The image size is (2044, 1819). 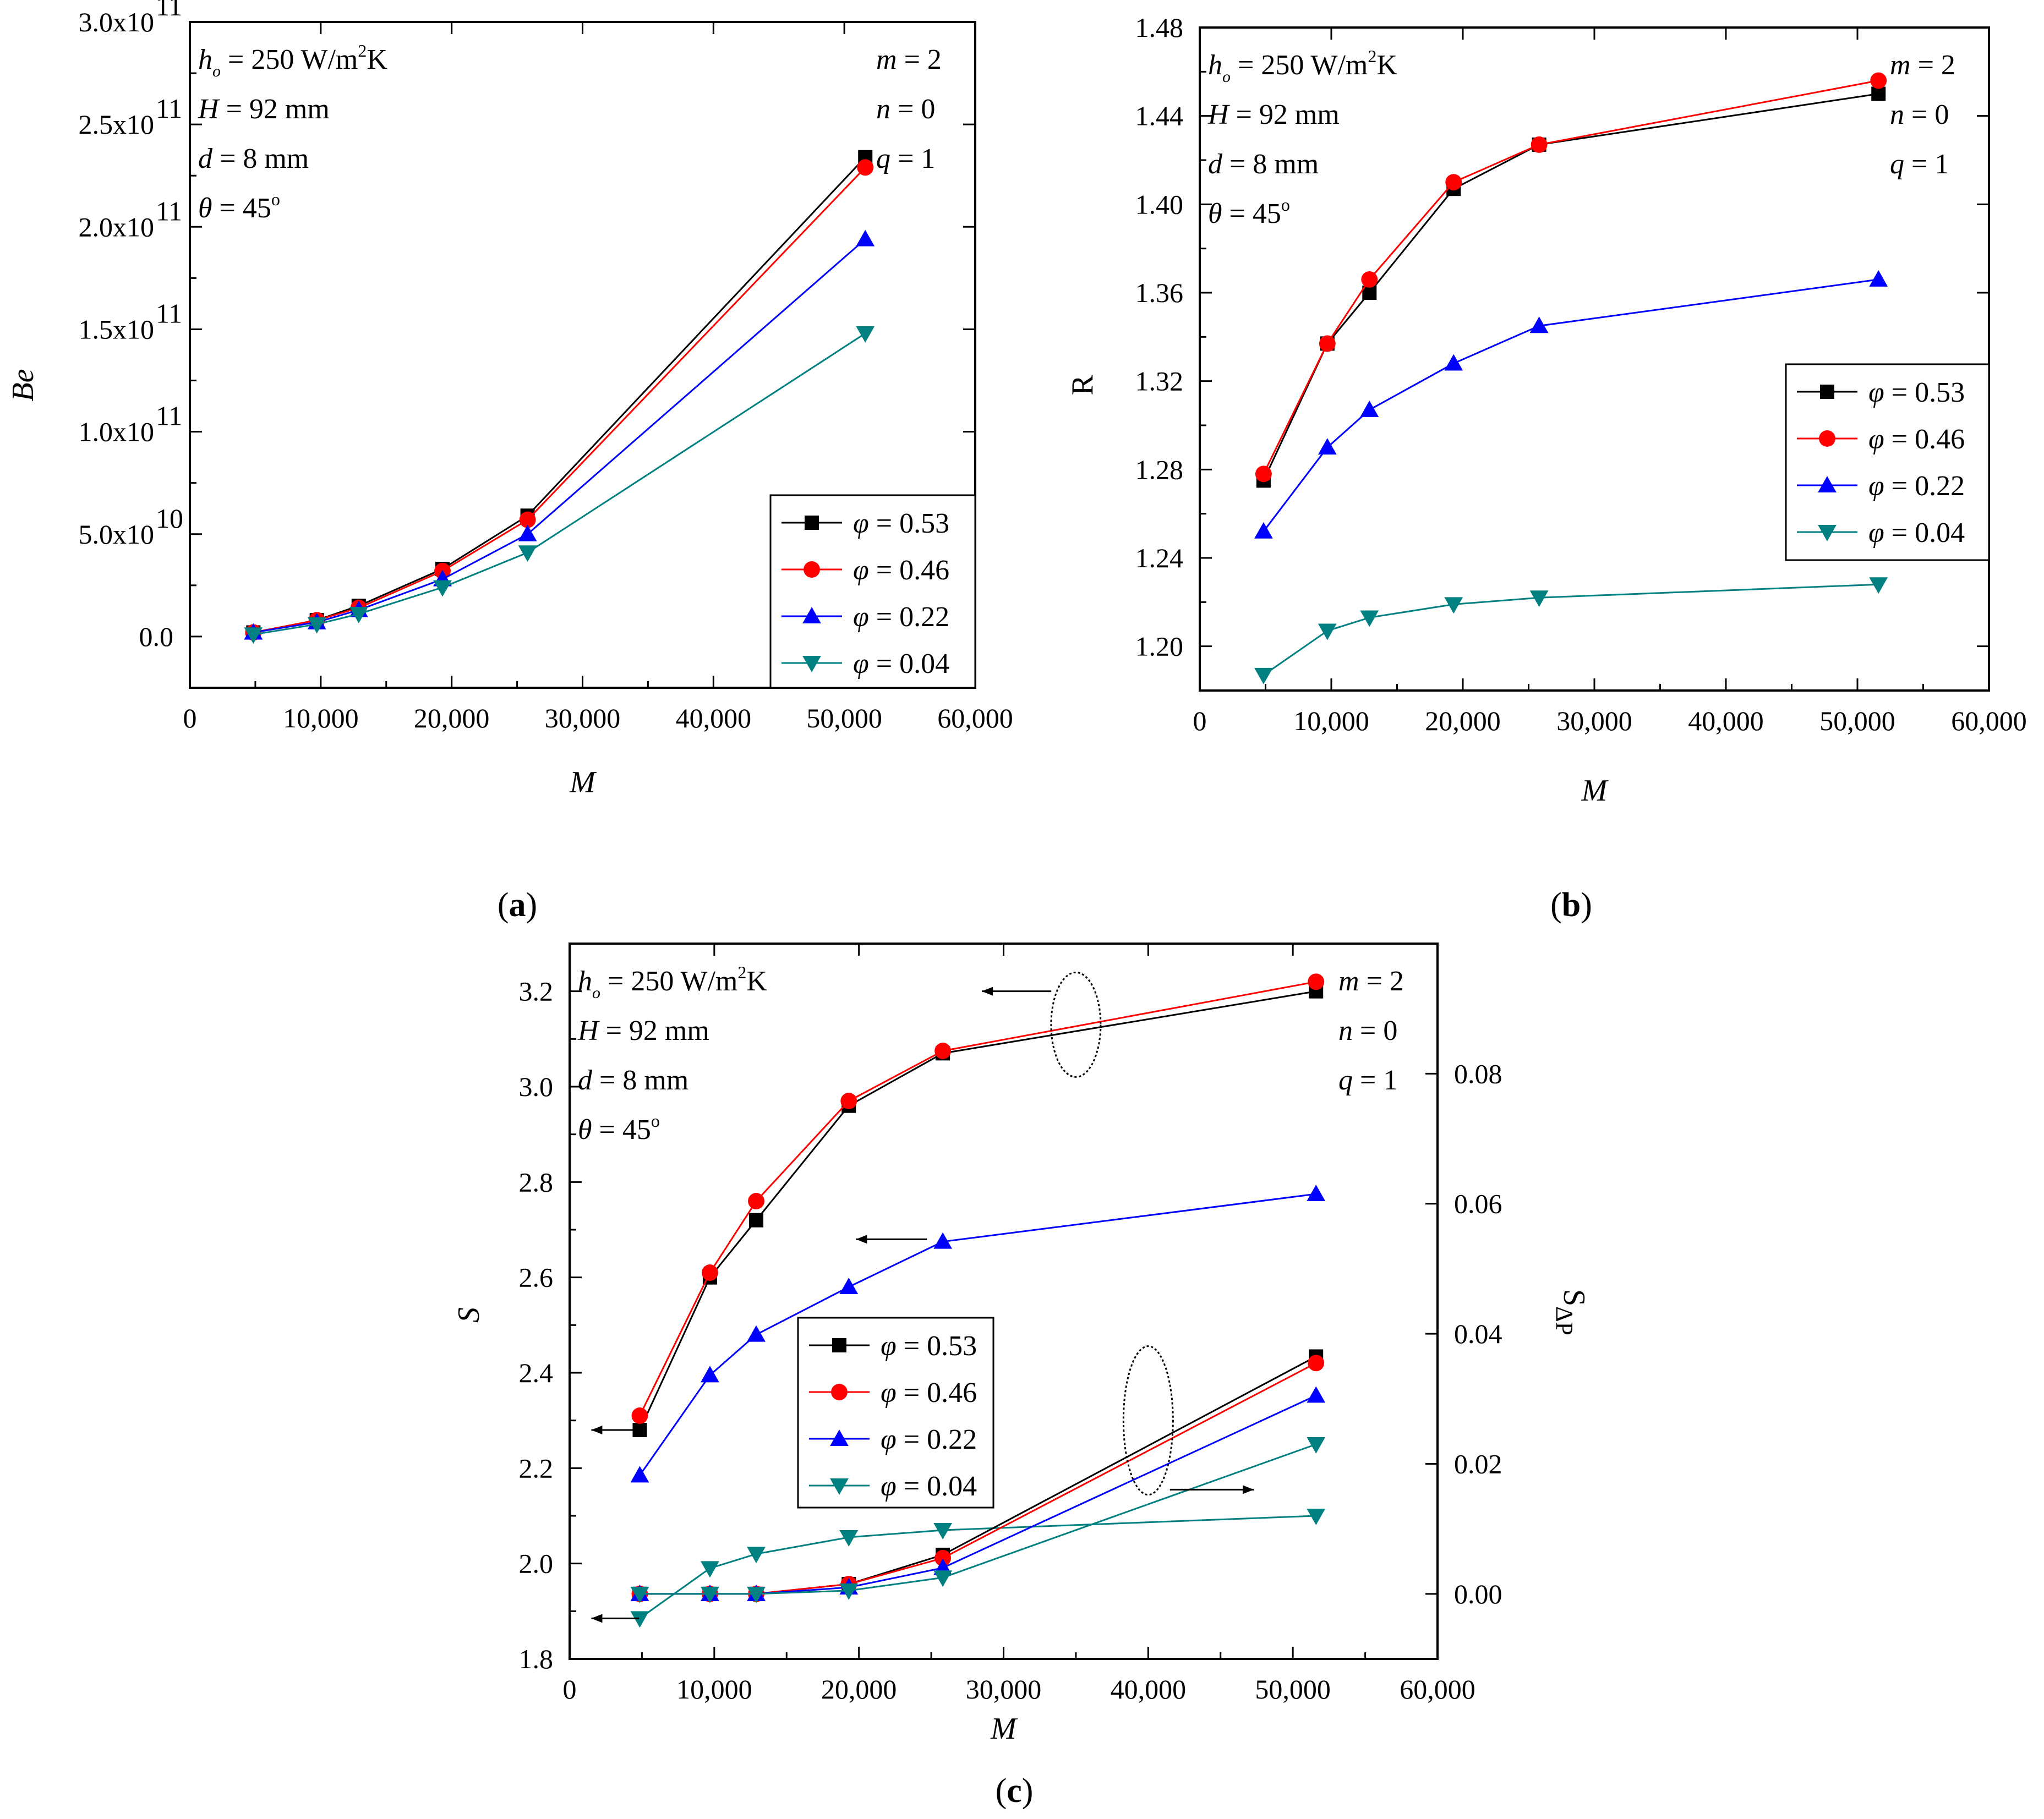 I want to click on annotation-left: ho = 250 W/m2K, so click(x=293, y=60).